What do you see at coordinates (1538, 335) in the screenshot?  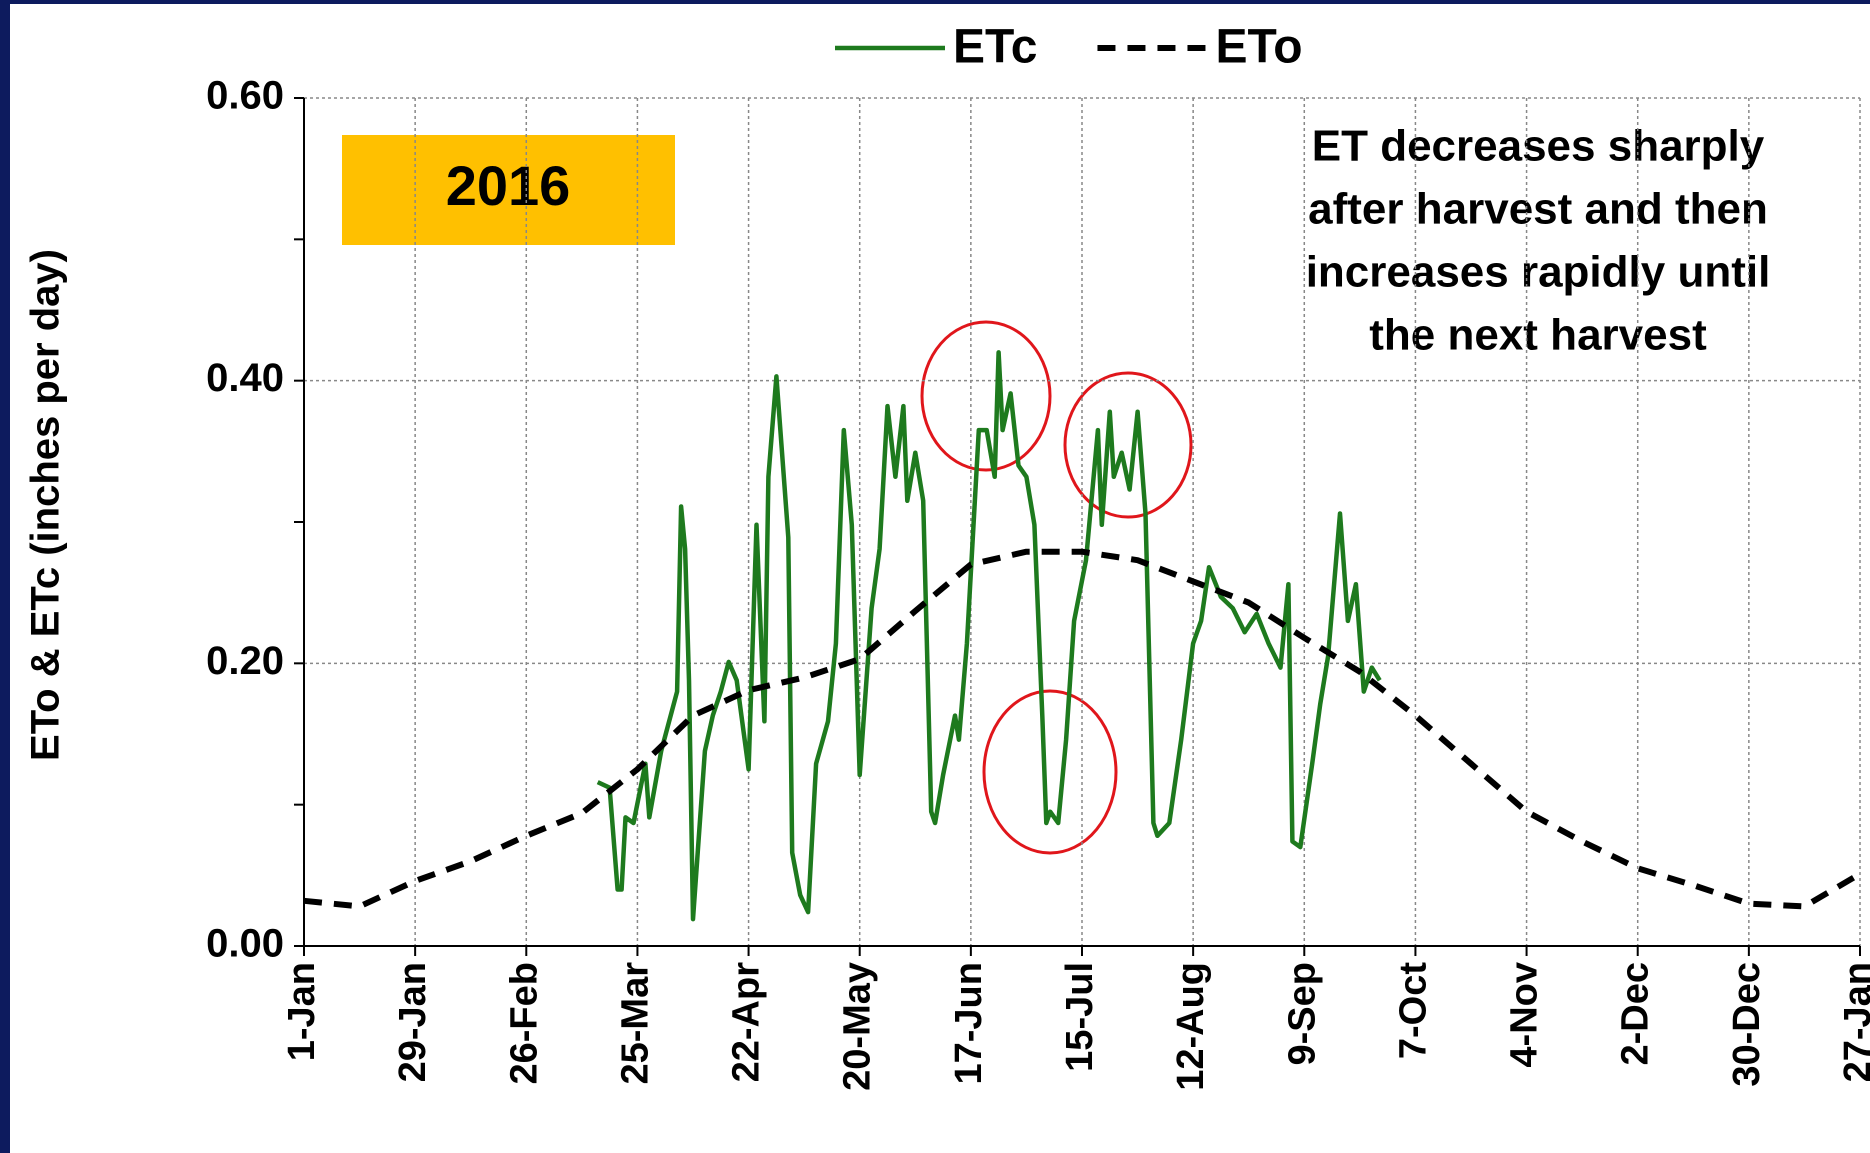 I see `annotation-line: the next harvest` at bounding box center [1538, 335].